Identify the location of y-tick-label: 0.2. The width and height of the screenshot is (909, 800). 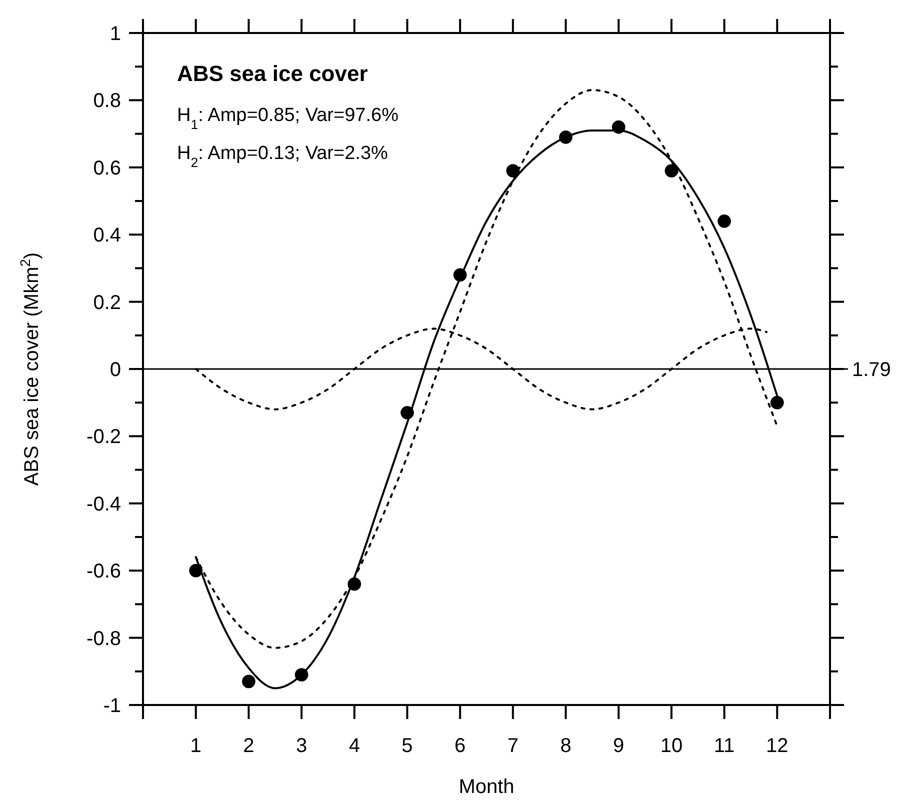
(107, 303).